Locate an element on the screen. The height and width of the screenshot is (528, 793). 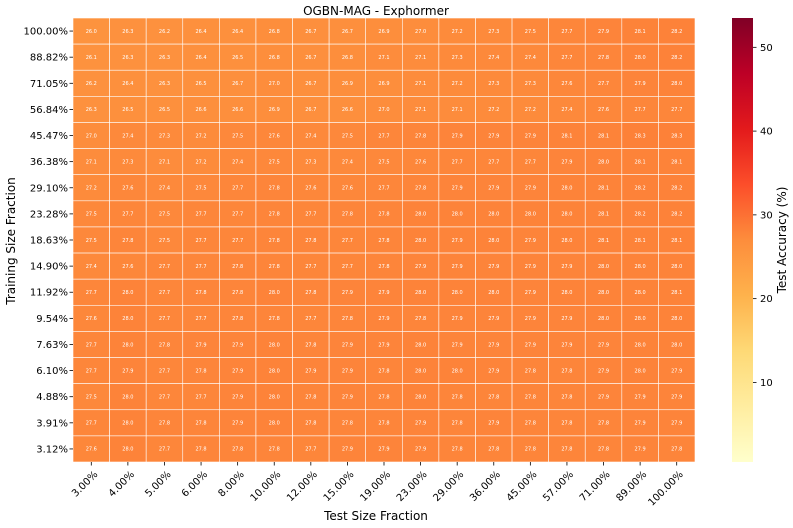
cell-value-label: 26.6 is located at coordinates (347, 110).